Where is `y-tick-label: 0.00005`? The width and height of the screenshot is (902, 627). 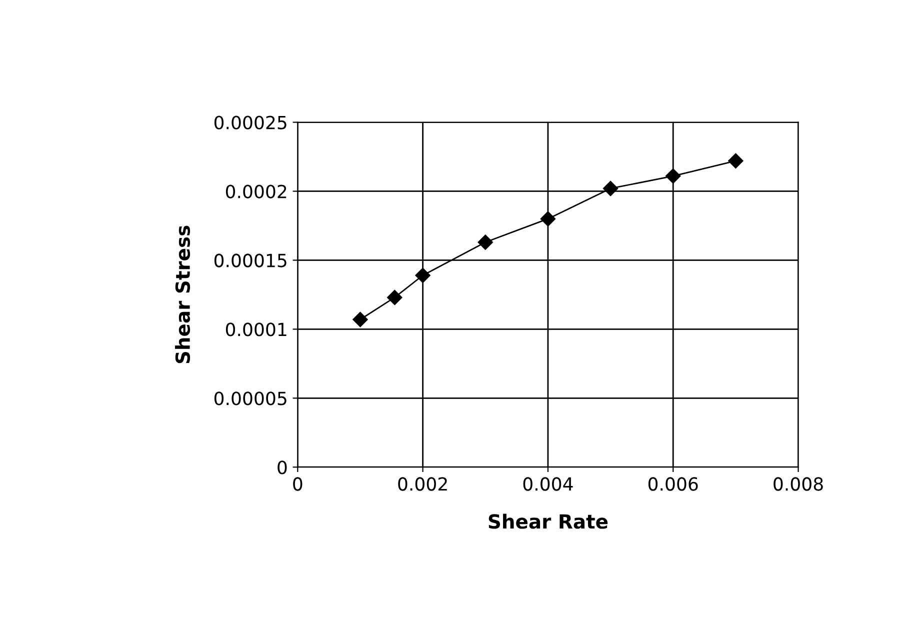 y-tick-label: 0.00005 is located at coordinates (250, 399).